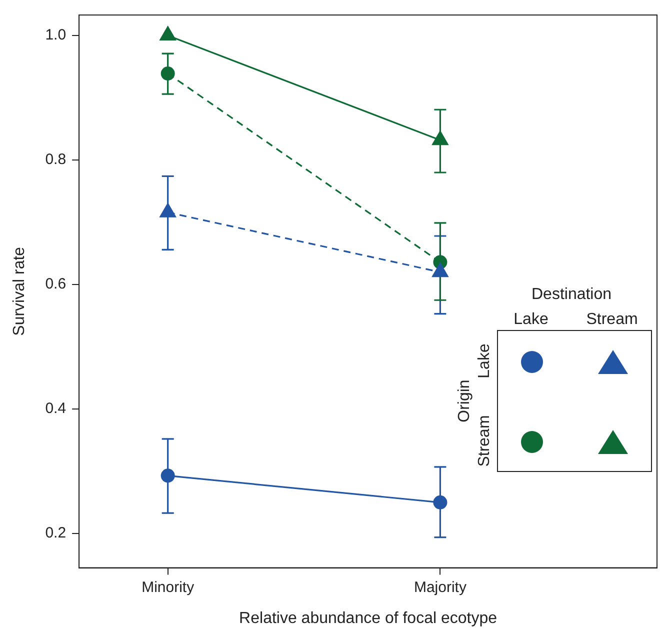  I want to click on x-tick-label: Majority, so click(440, 587).